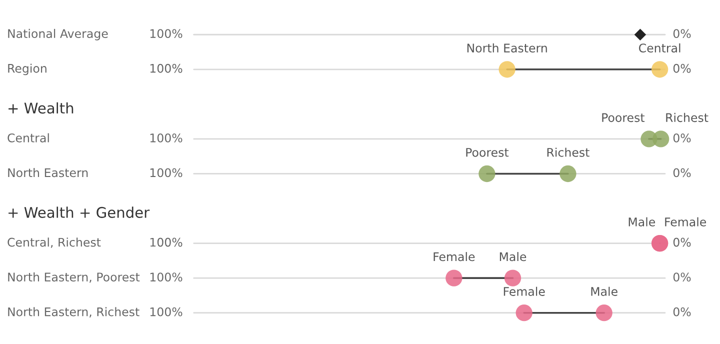 The width and height of the screenshot is (720, 344). I want to click on y-tick-label: North Eastern, so click(48, 173).